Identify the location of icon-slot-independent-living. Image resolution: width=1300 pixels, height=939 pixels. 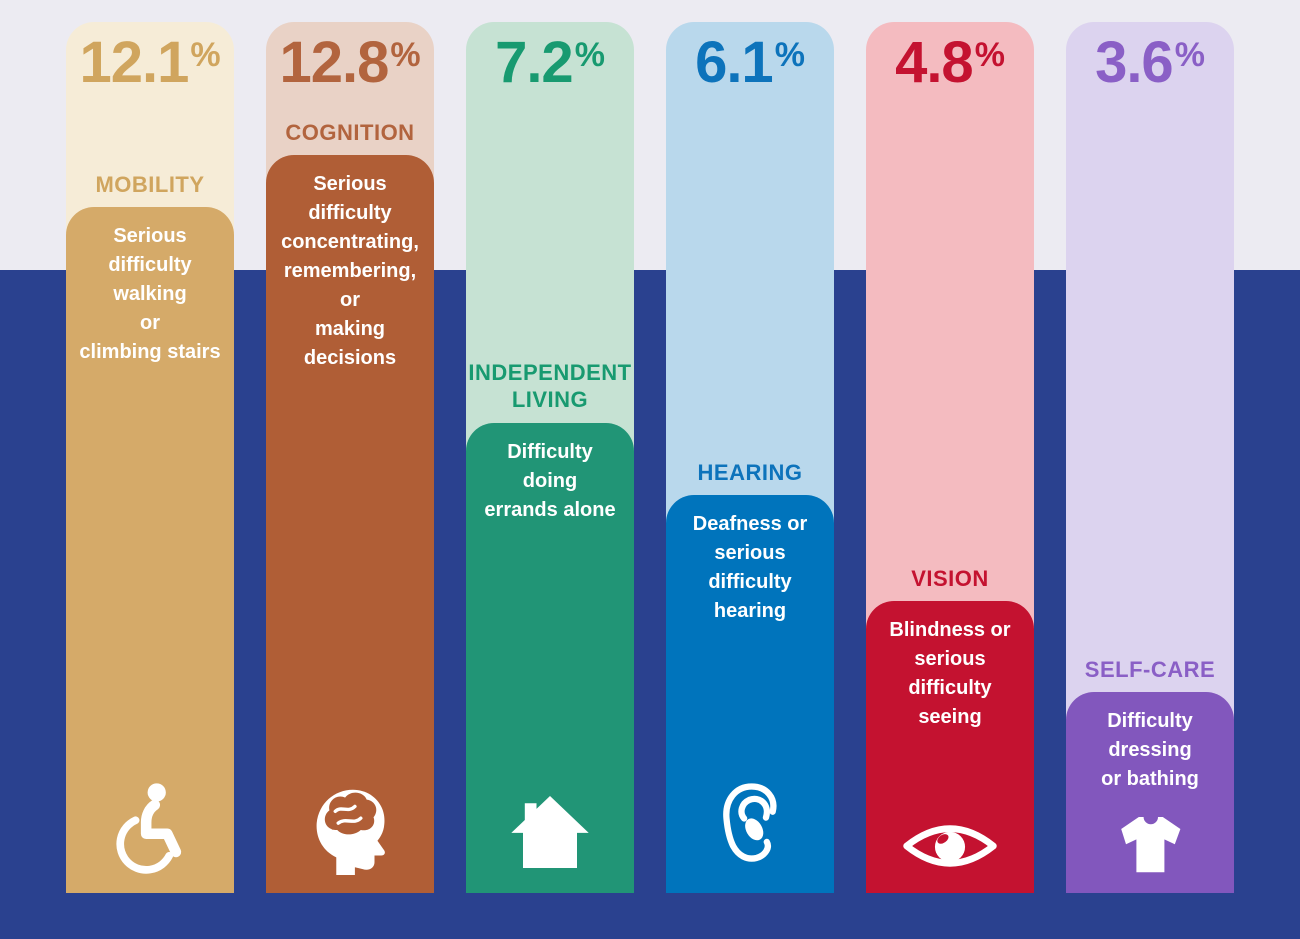
(550, 832).